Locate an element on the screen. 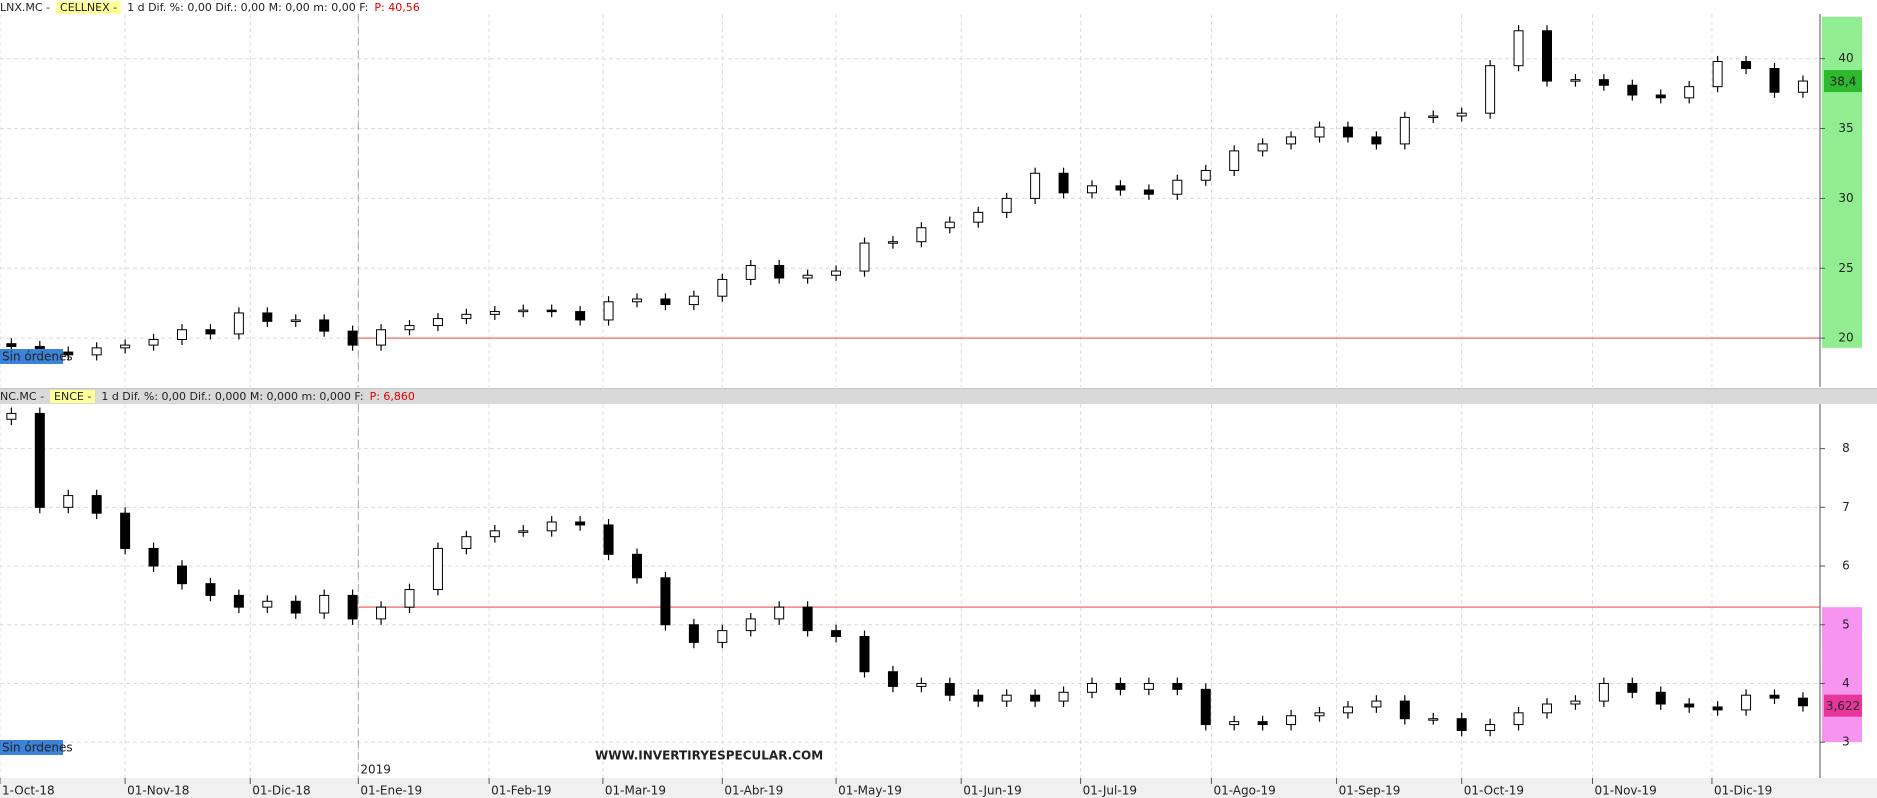 This screenshot has height=798, width=1877. price: P: 40,56 is located at coordinates (397, 7).